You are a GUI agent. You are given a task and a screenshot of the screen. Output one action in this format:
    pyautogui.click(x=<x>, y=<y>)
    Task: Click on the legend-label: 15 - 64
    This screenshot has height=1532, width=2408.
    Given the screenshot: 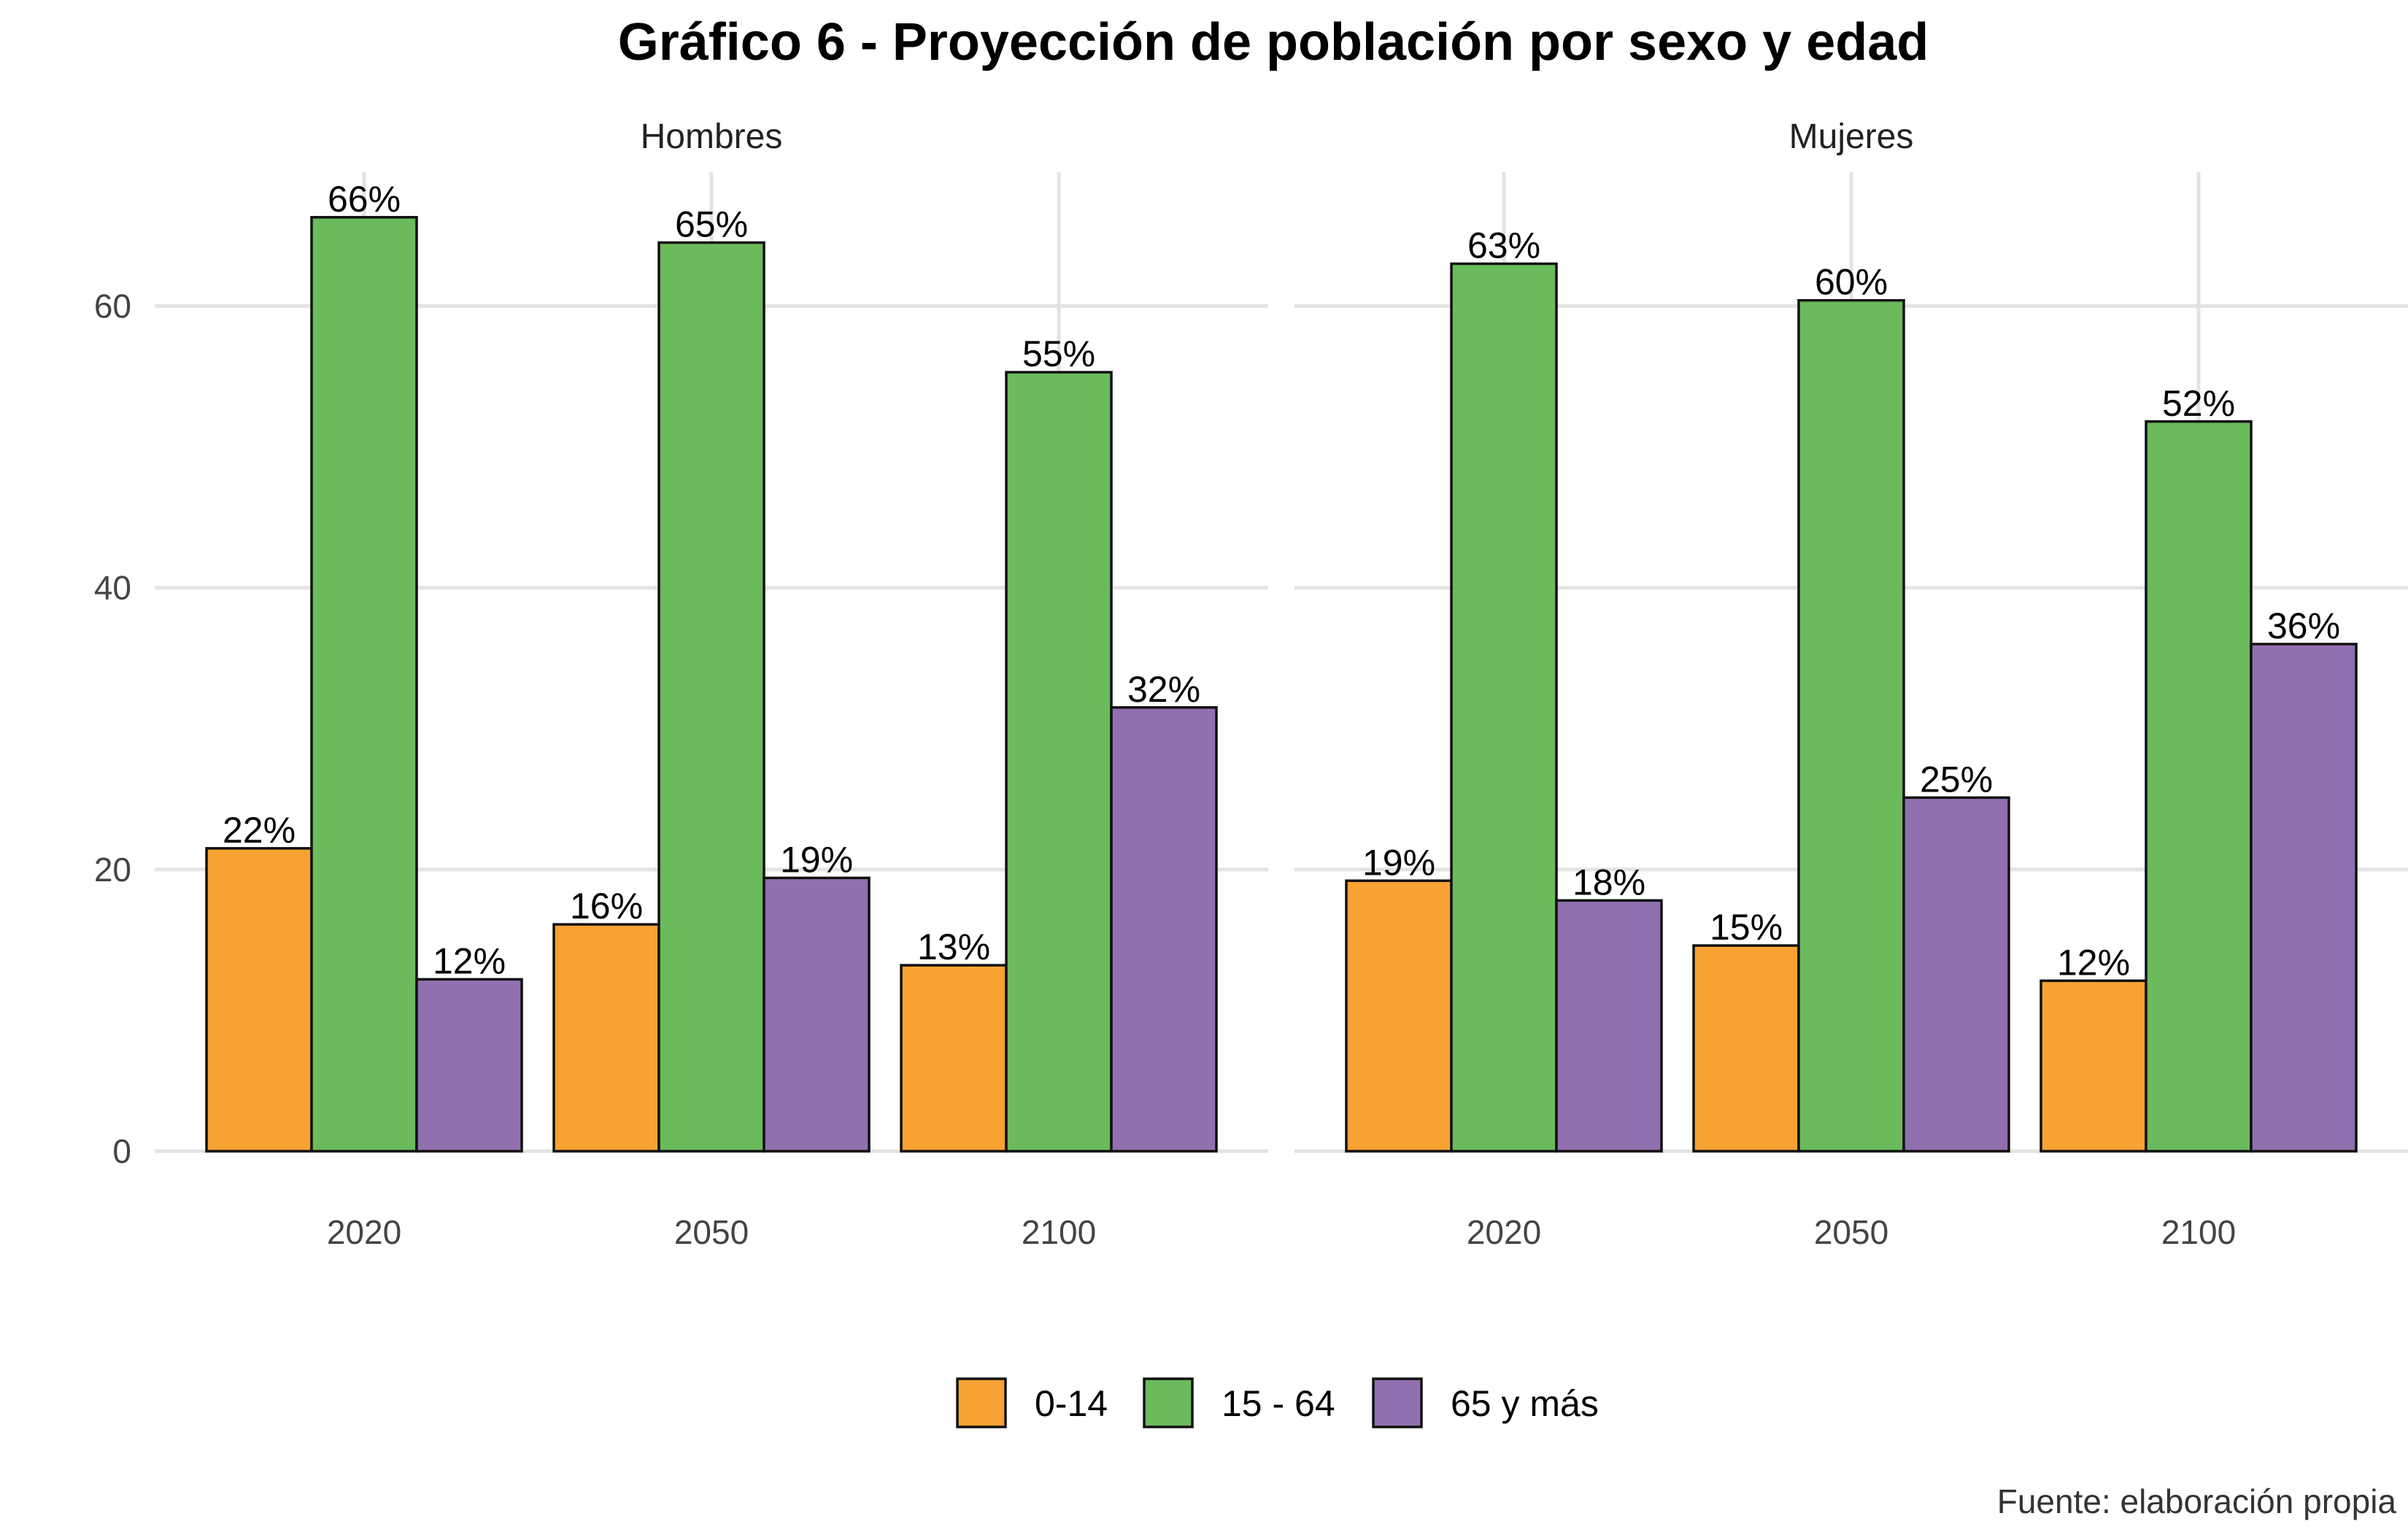 What is the action you would take?
    pyautogui.click(x=1278, y=1404)
    